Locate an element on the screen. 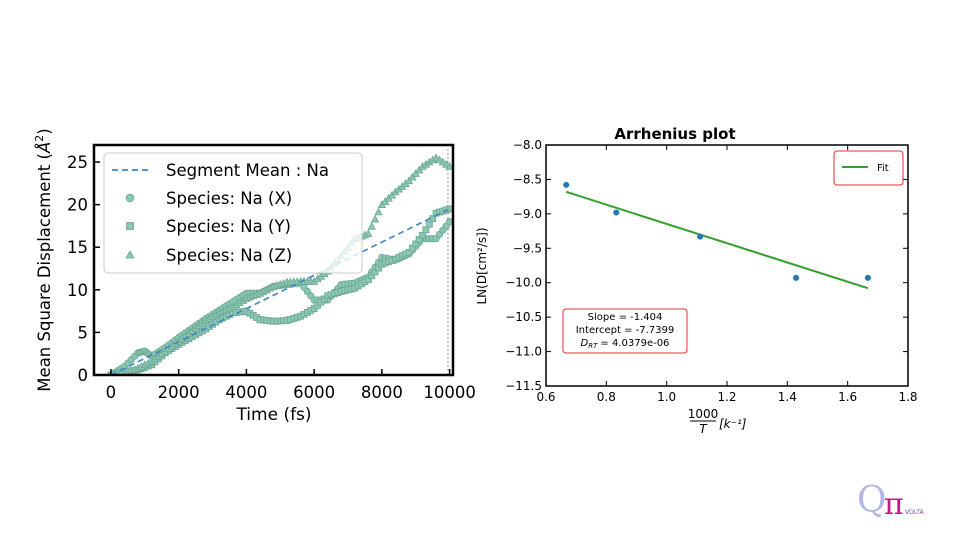  arrhenius-legend-box is located at coordinates (868, 168).